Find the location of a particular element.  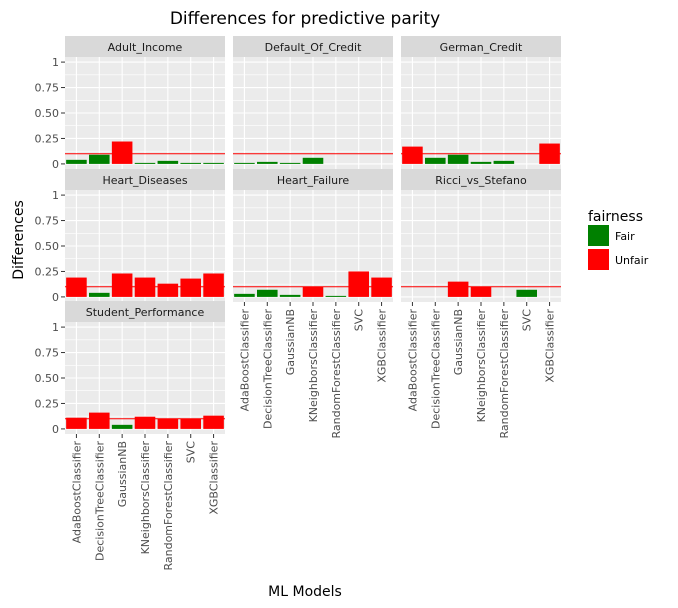

facet-panel: Heart_Diseases 0 0.25 0.50 0.75 1 is located at coordinates (130, 236).